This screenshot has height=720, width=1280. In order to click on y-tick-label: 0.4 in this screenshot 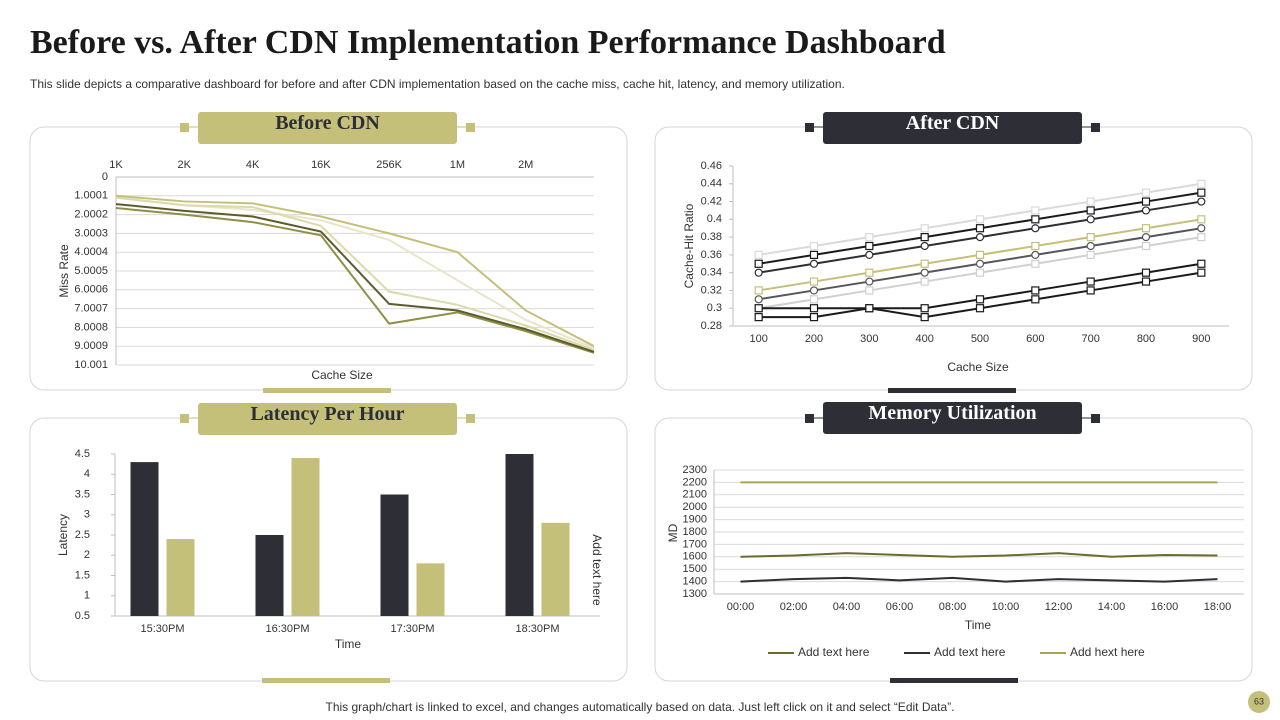, I will do `click(714, 219)`.